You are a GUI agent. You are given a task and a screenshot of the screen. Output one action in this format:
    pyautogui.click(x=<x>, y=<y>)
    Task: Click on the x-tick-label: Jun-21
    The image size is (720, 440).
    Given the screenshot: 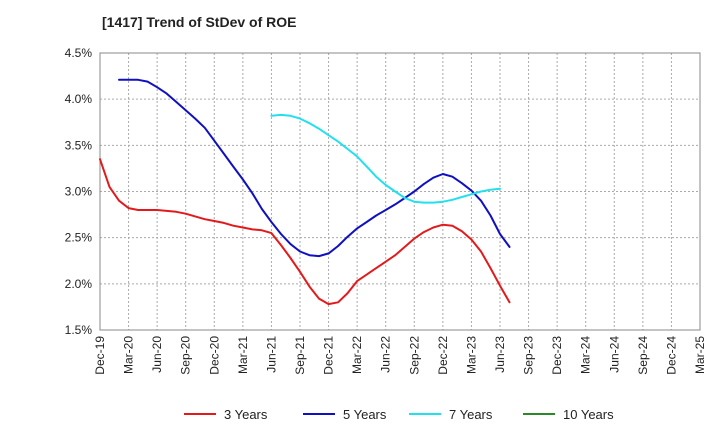 What is the action you would take?
    pyautogui.click(x=271, y=354)
    